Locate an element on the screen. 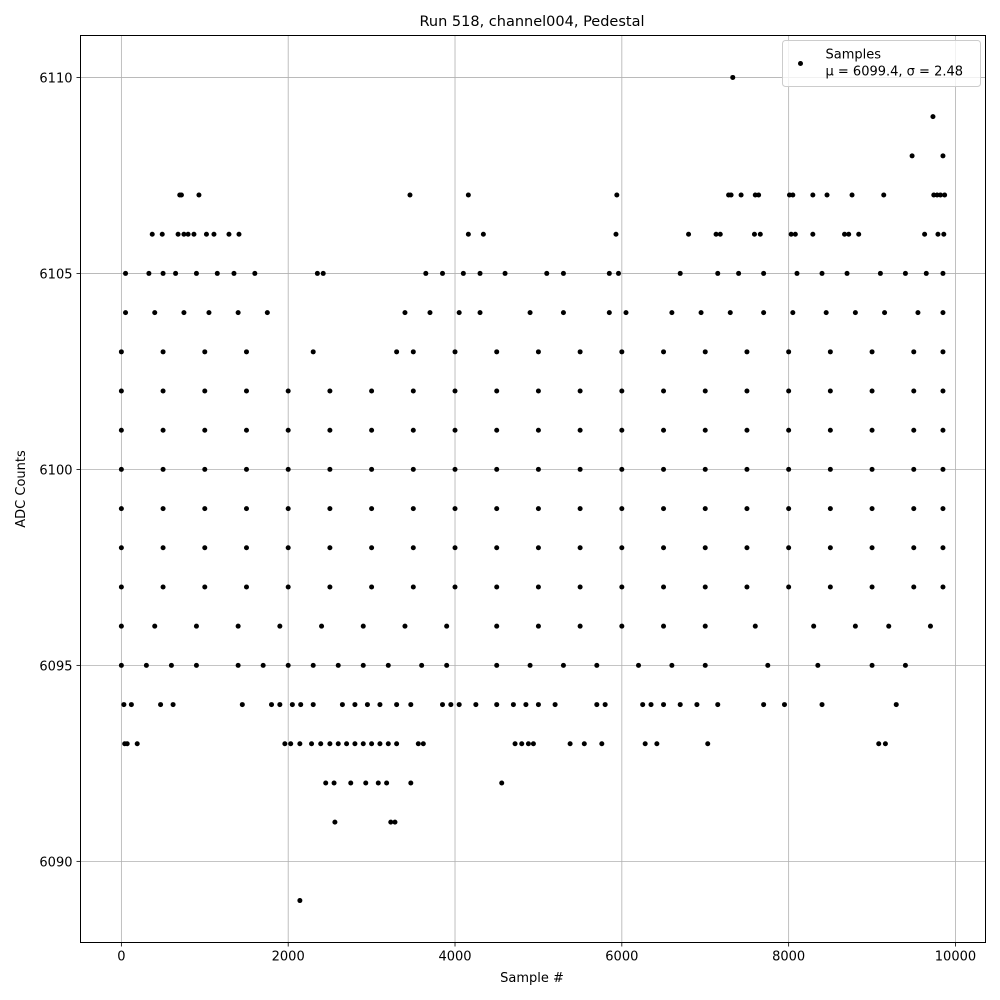  x-tick-label: 2000 is located at coordinates (288, 957).